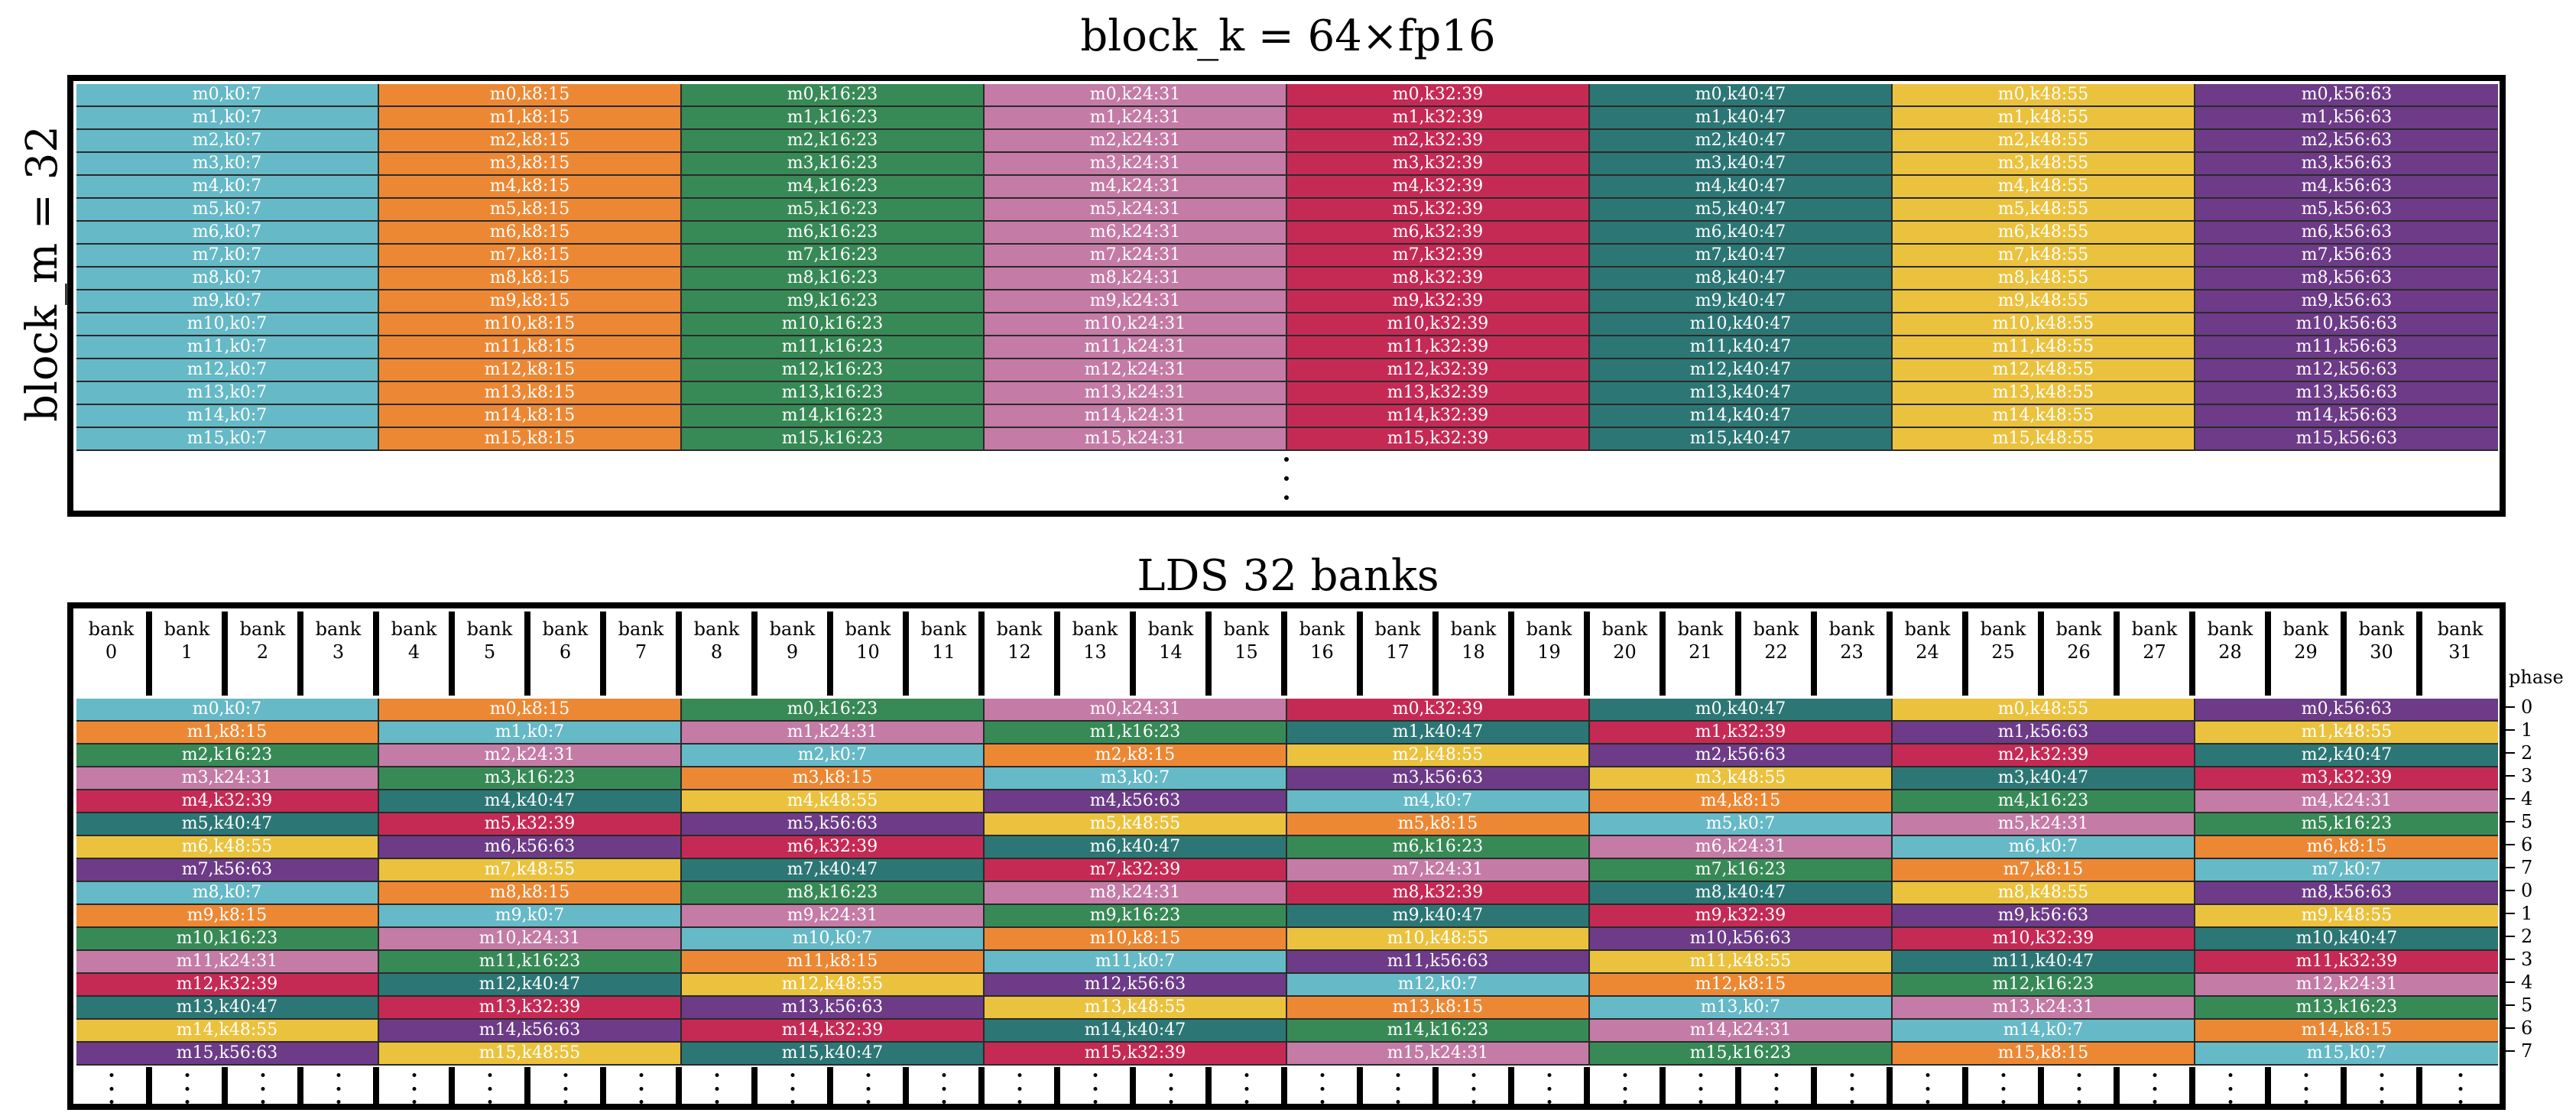 The image size is (2576, 1116). What do you see at coordinates (834, 1031) in the screenshot?
I see `lds-cell: m14,k32:39` at bounding box center [834, 1031].